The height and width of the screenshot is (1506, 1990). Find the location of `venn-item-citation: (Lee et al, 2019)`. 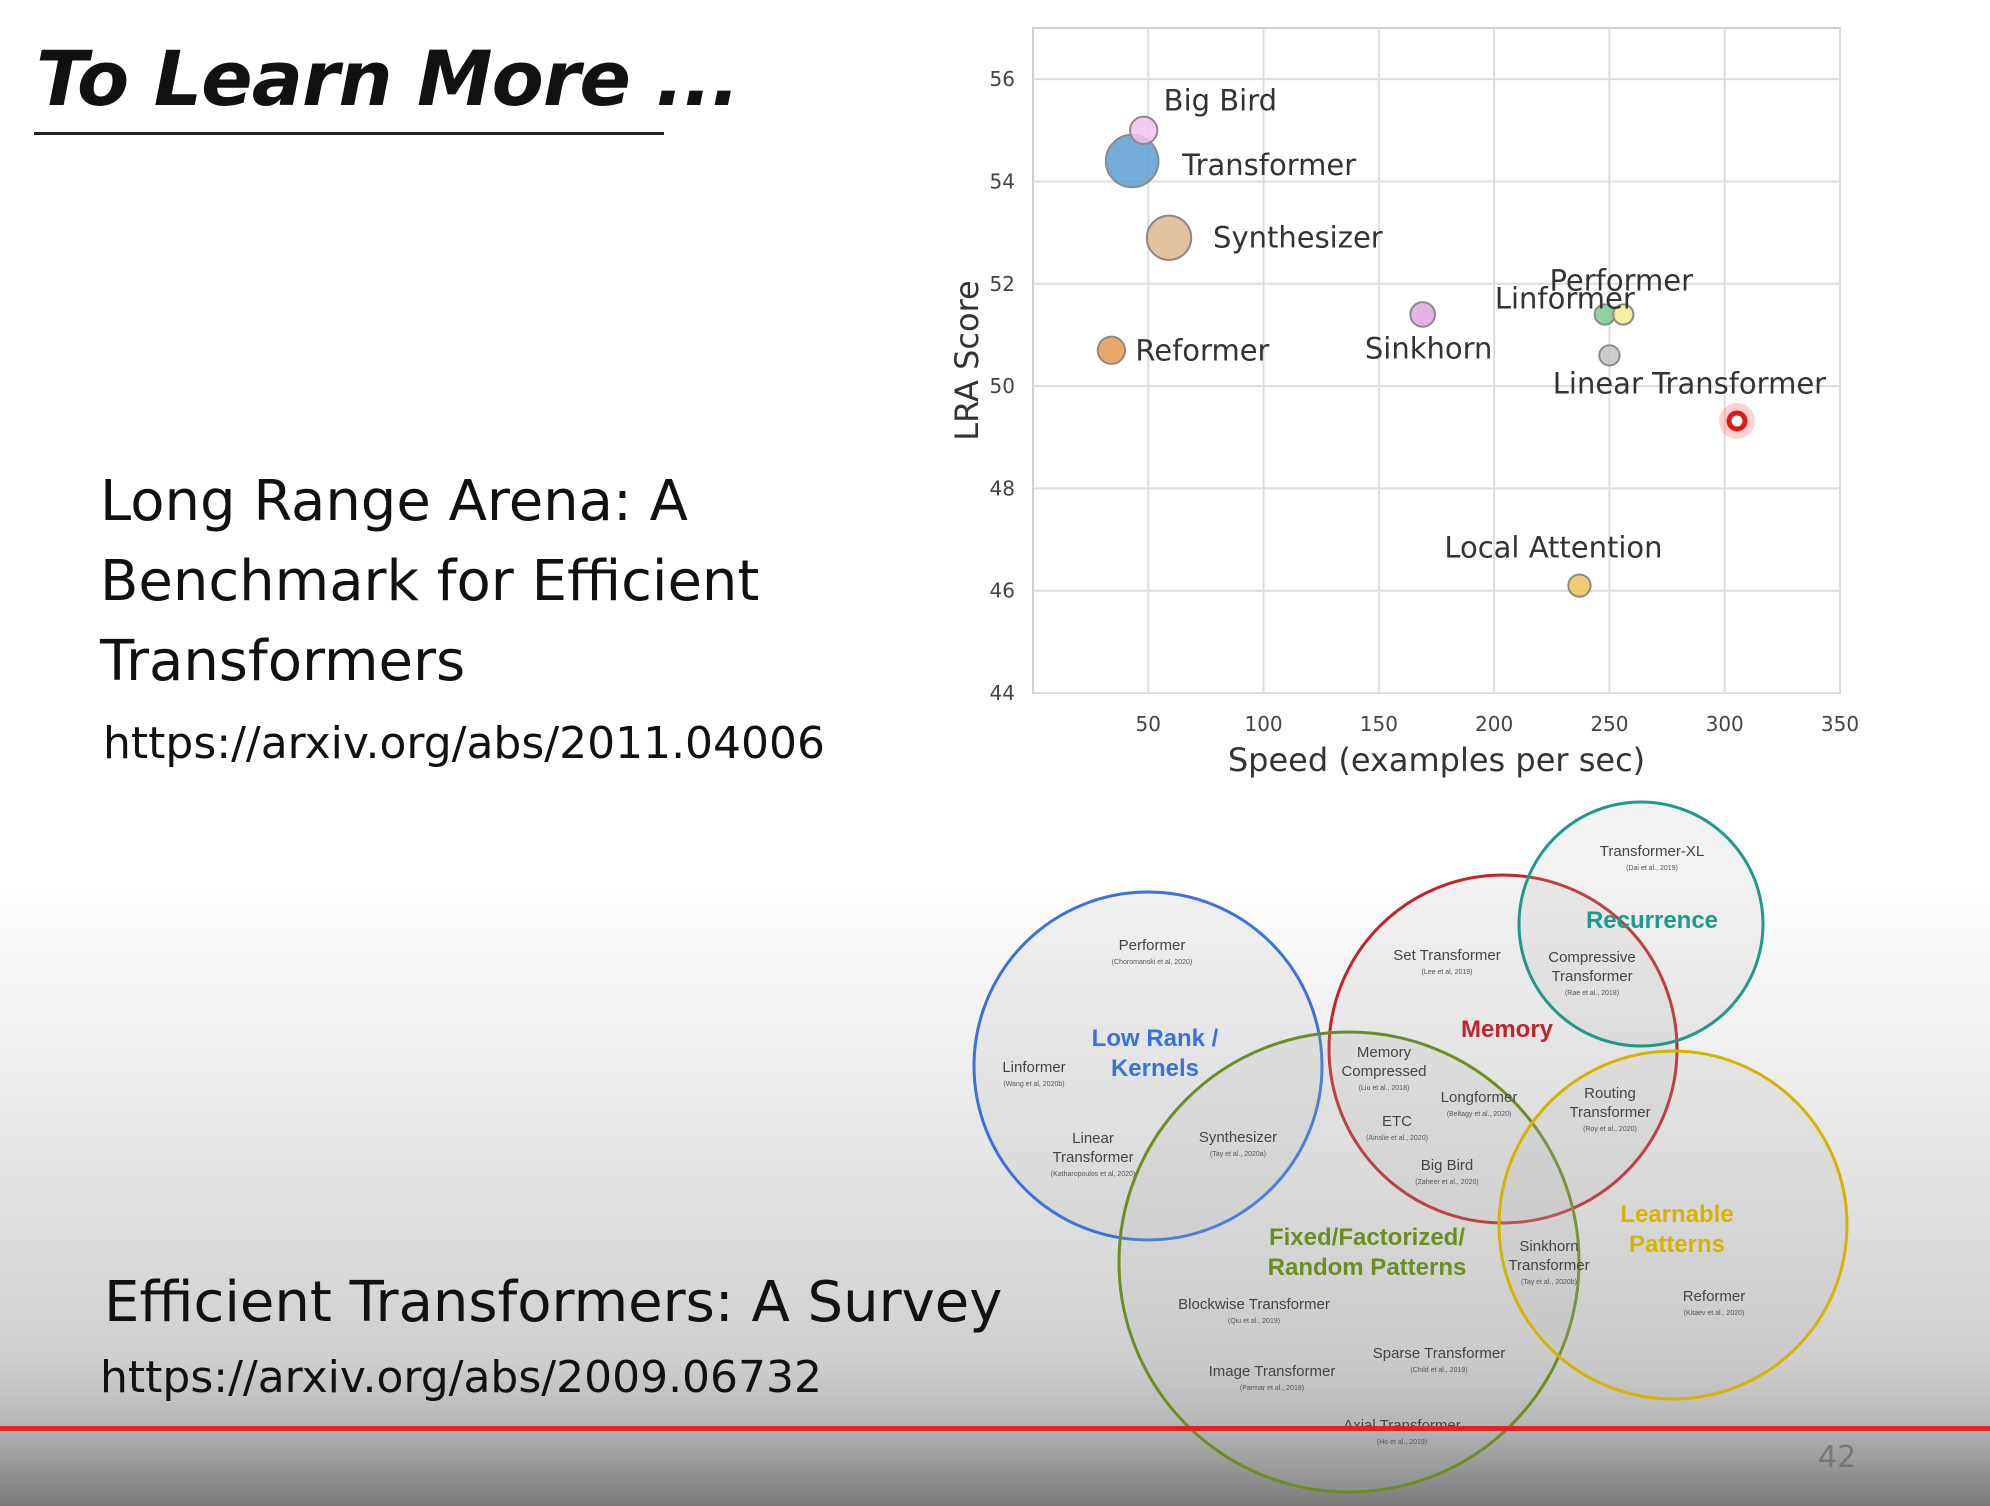

venn-item-citation: (Lee et al, 2019) is located at coordinates (1447, 972).